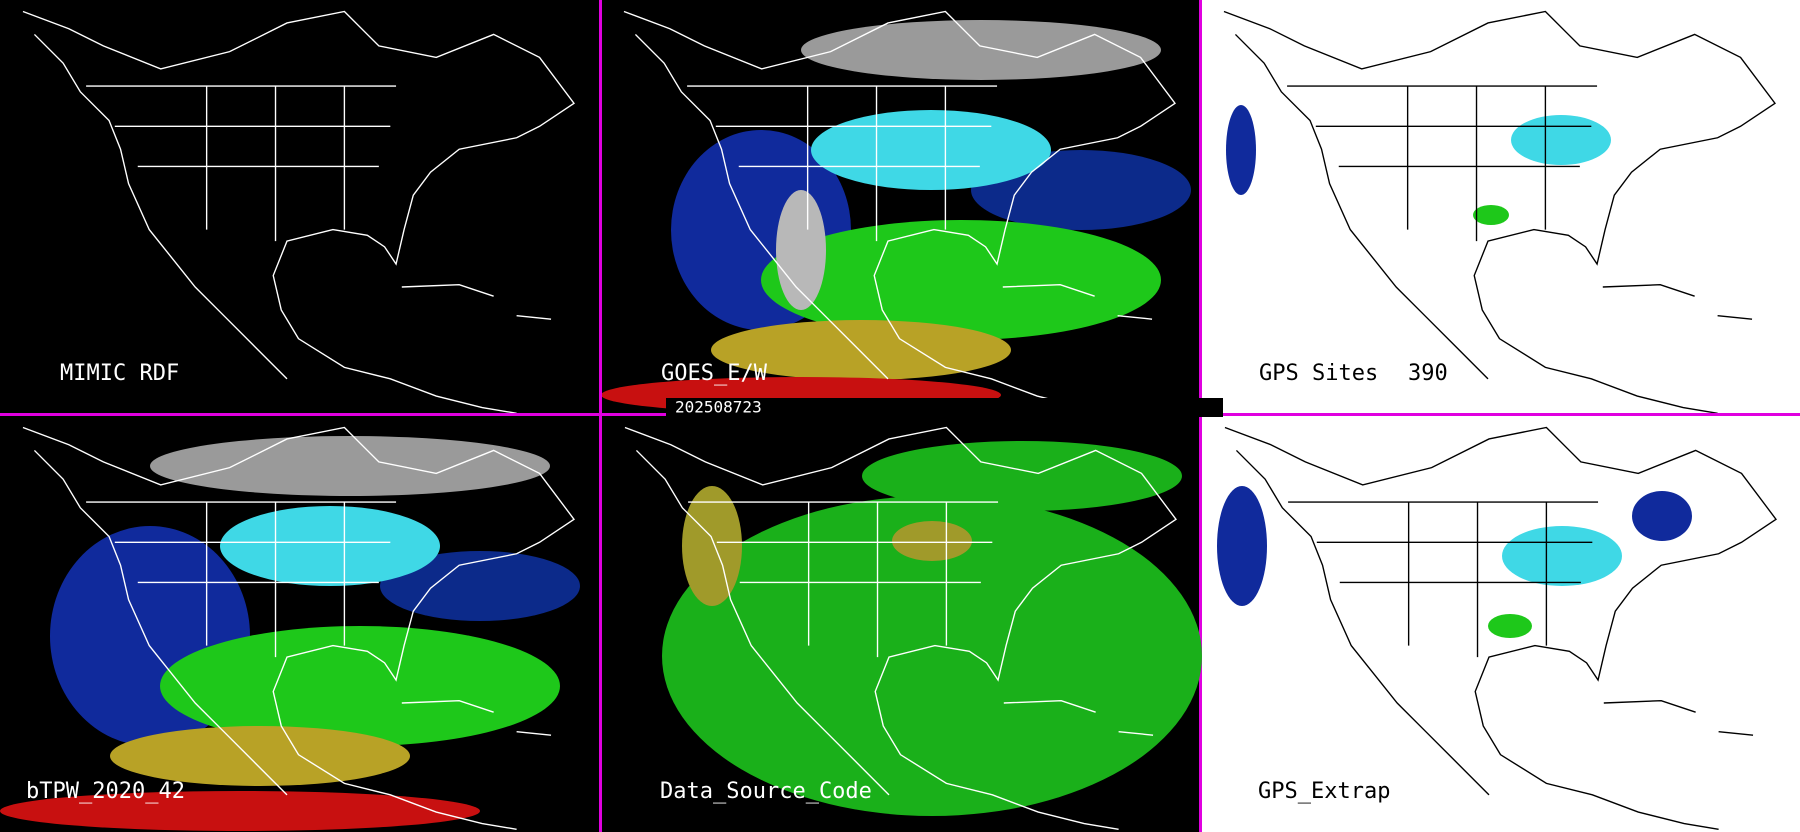 This screenshot has width=1800, height=832. Describe the element at coordinates (1318, 373) in the screenshot. I see `panel-label: GPS Sites` at that location.